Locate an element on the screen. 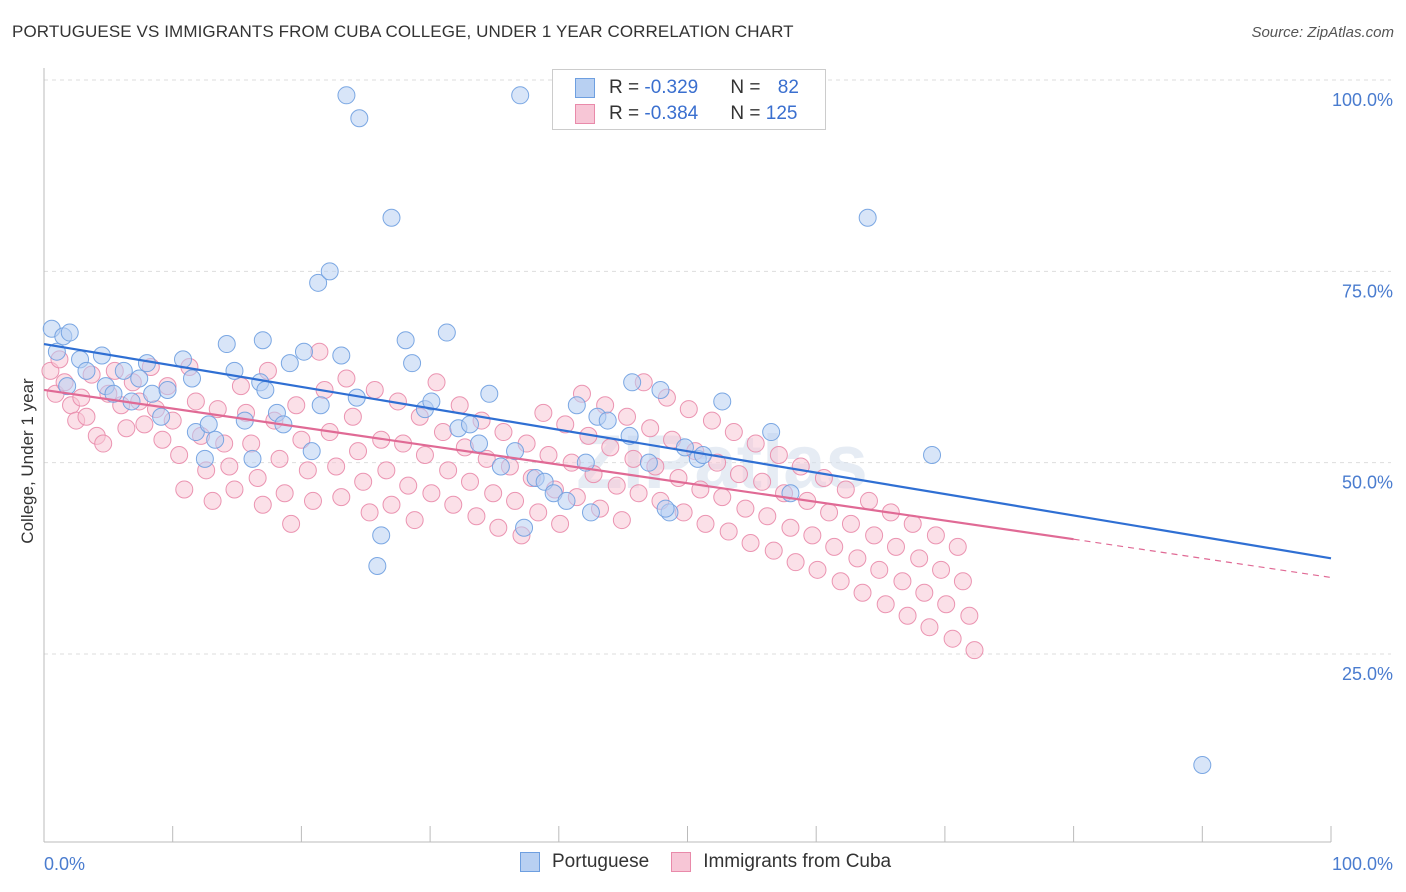  y-tick-label: 50.0% is located at coordinates (1367, 483).